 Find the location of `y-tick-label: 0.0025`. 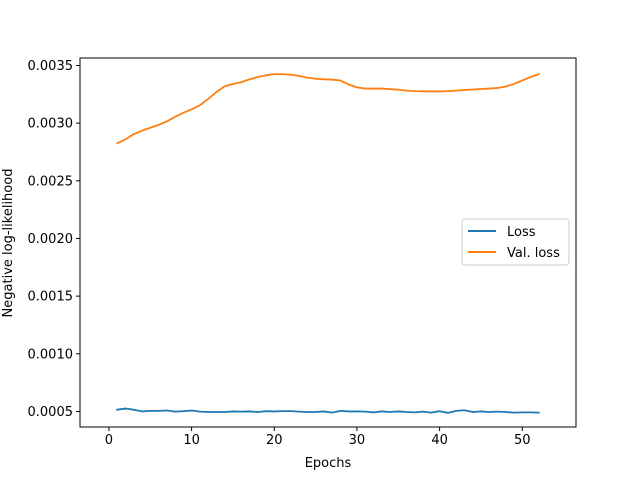

y-tick-label: 0.0025 is located at coordinates (51, 181).